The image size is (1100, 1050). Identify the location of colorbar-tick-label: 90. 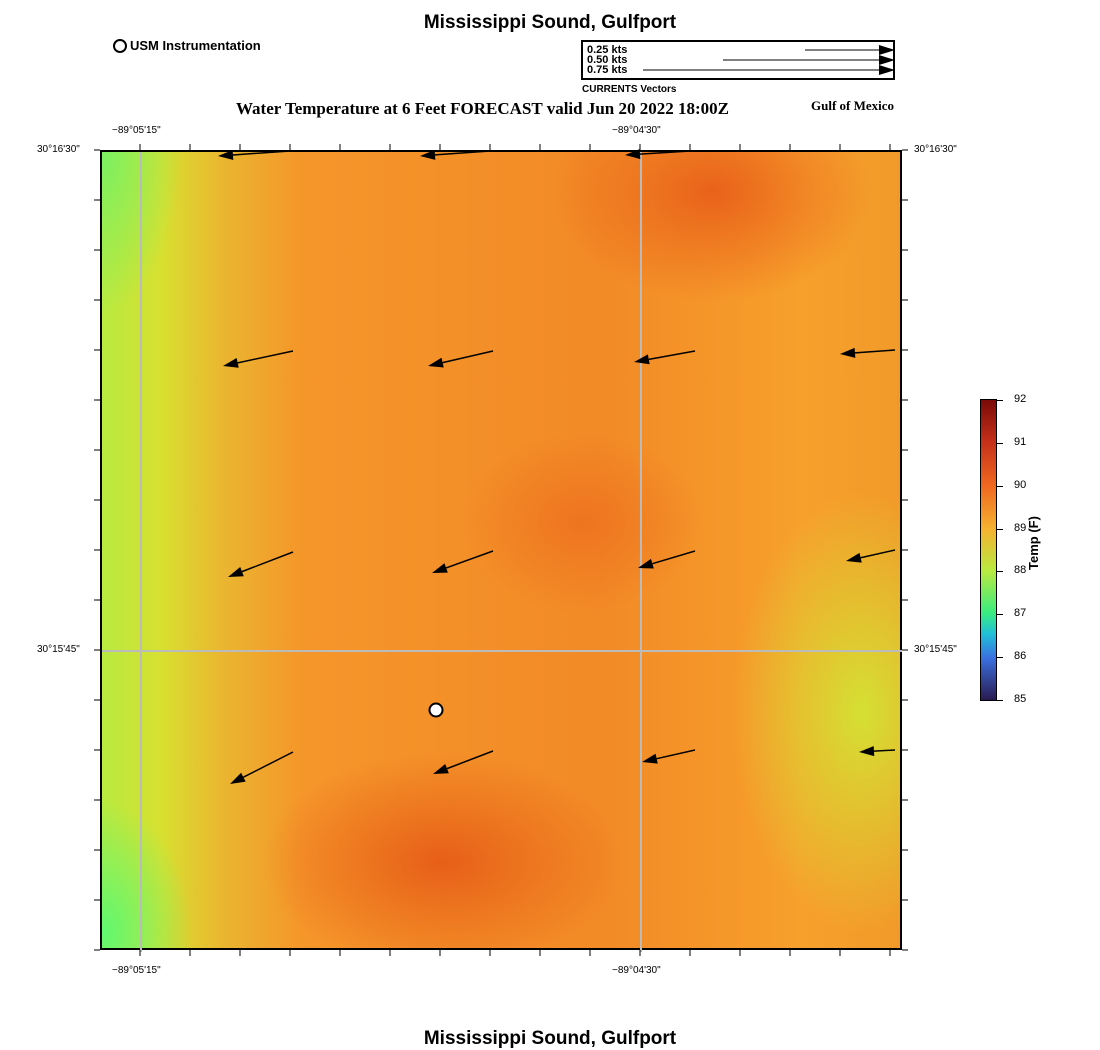
(1020, 484).